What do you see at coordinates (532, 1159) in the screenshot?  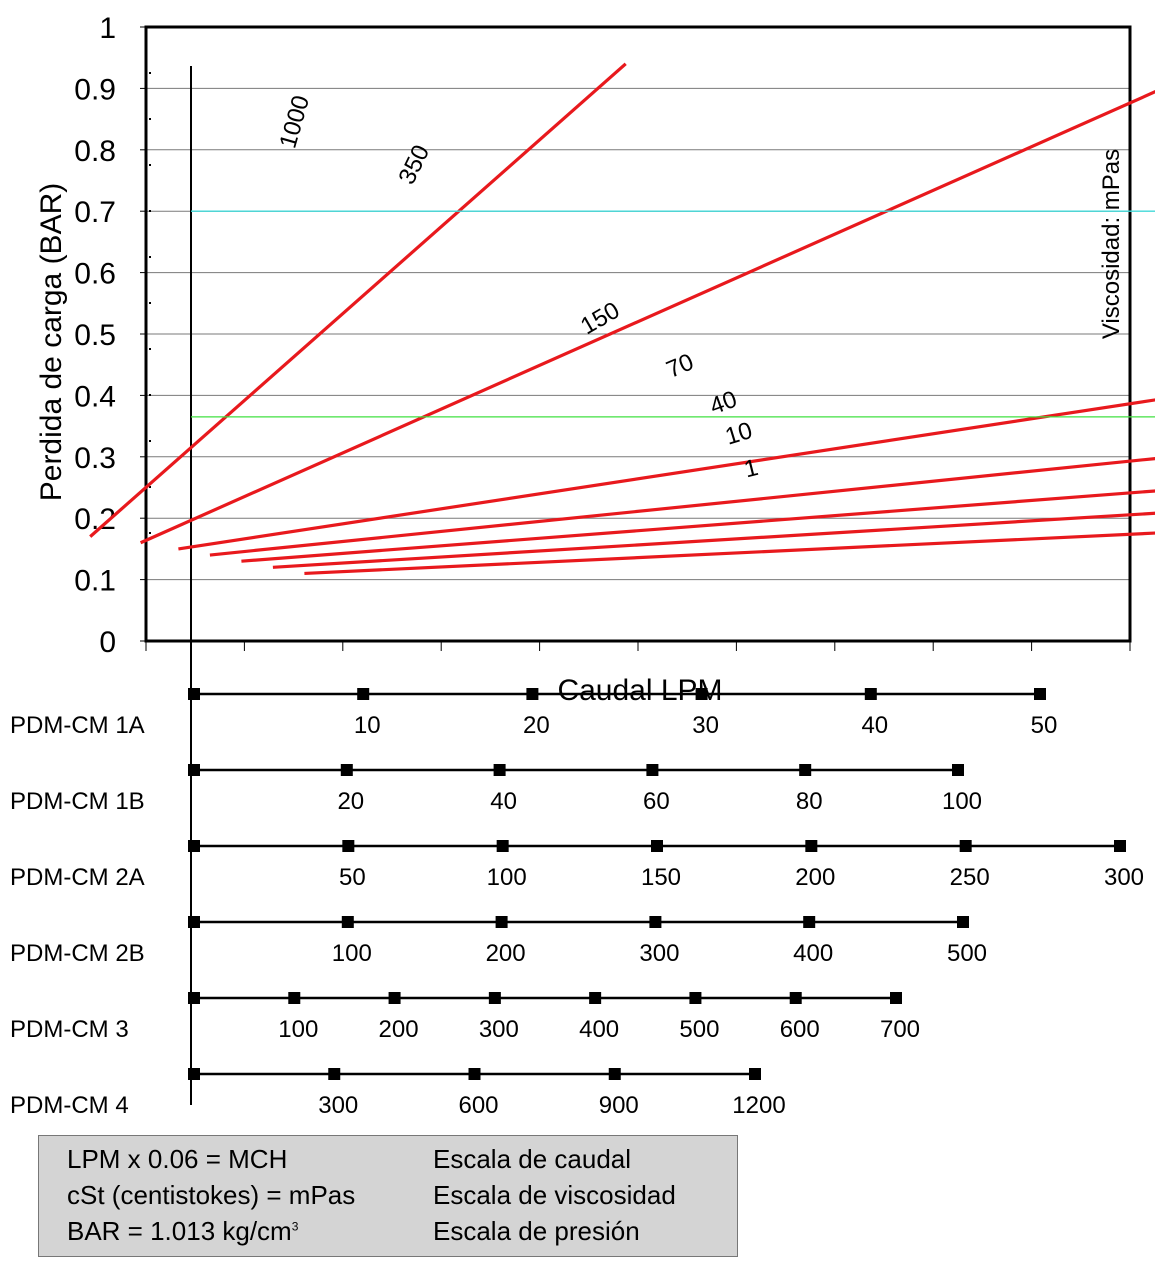 I see `note-description: Escala de caudal` at bounding box center [532, 1159].